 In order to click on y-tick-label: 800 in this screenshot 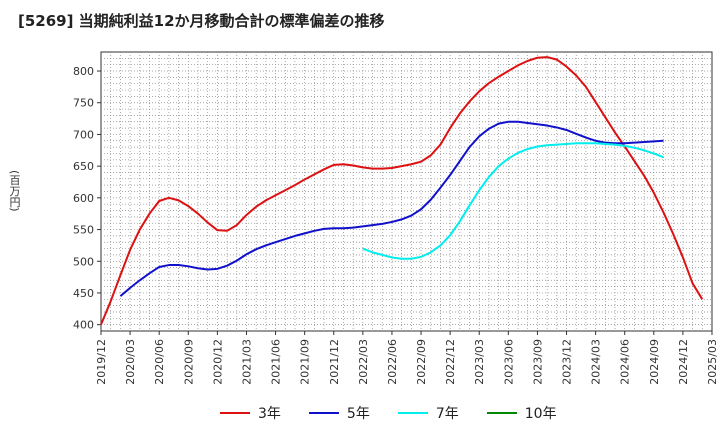, I will do `click(83, 71)`.